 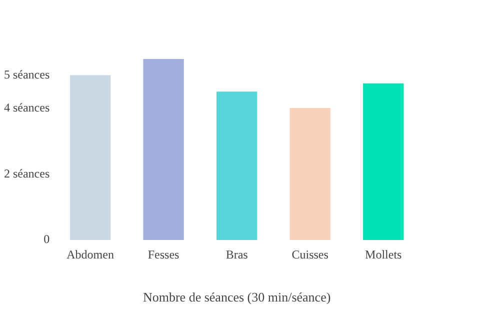 What do you see at coordinates (27, 75) in the screenshot?
I see `y-tick-label: 5 séances` at bounding box center [27, 75].